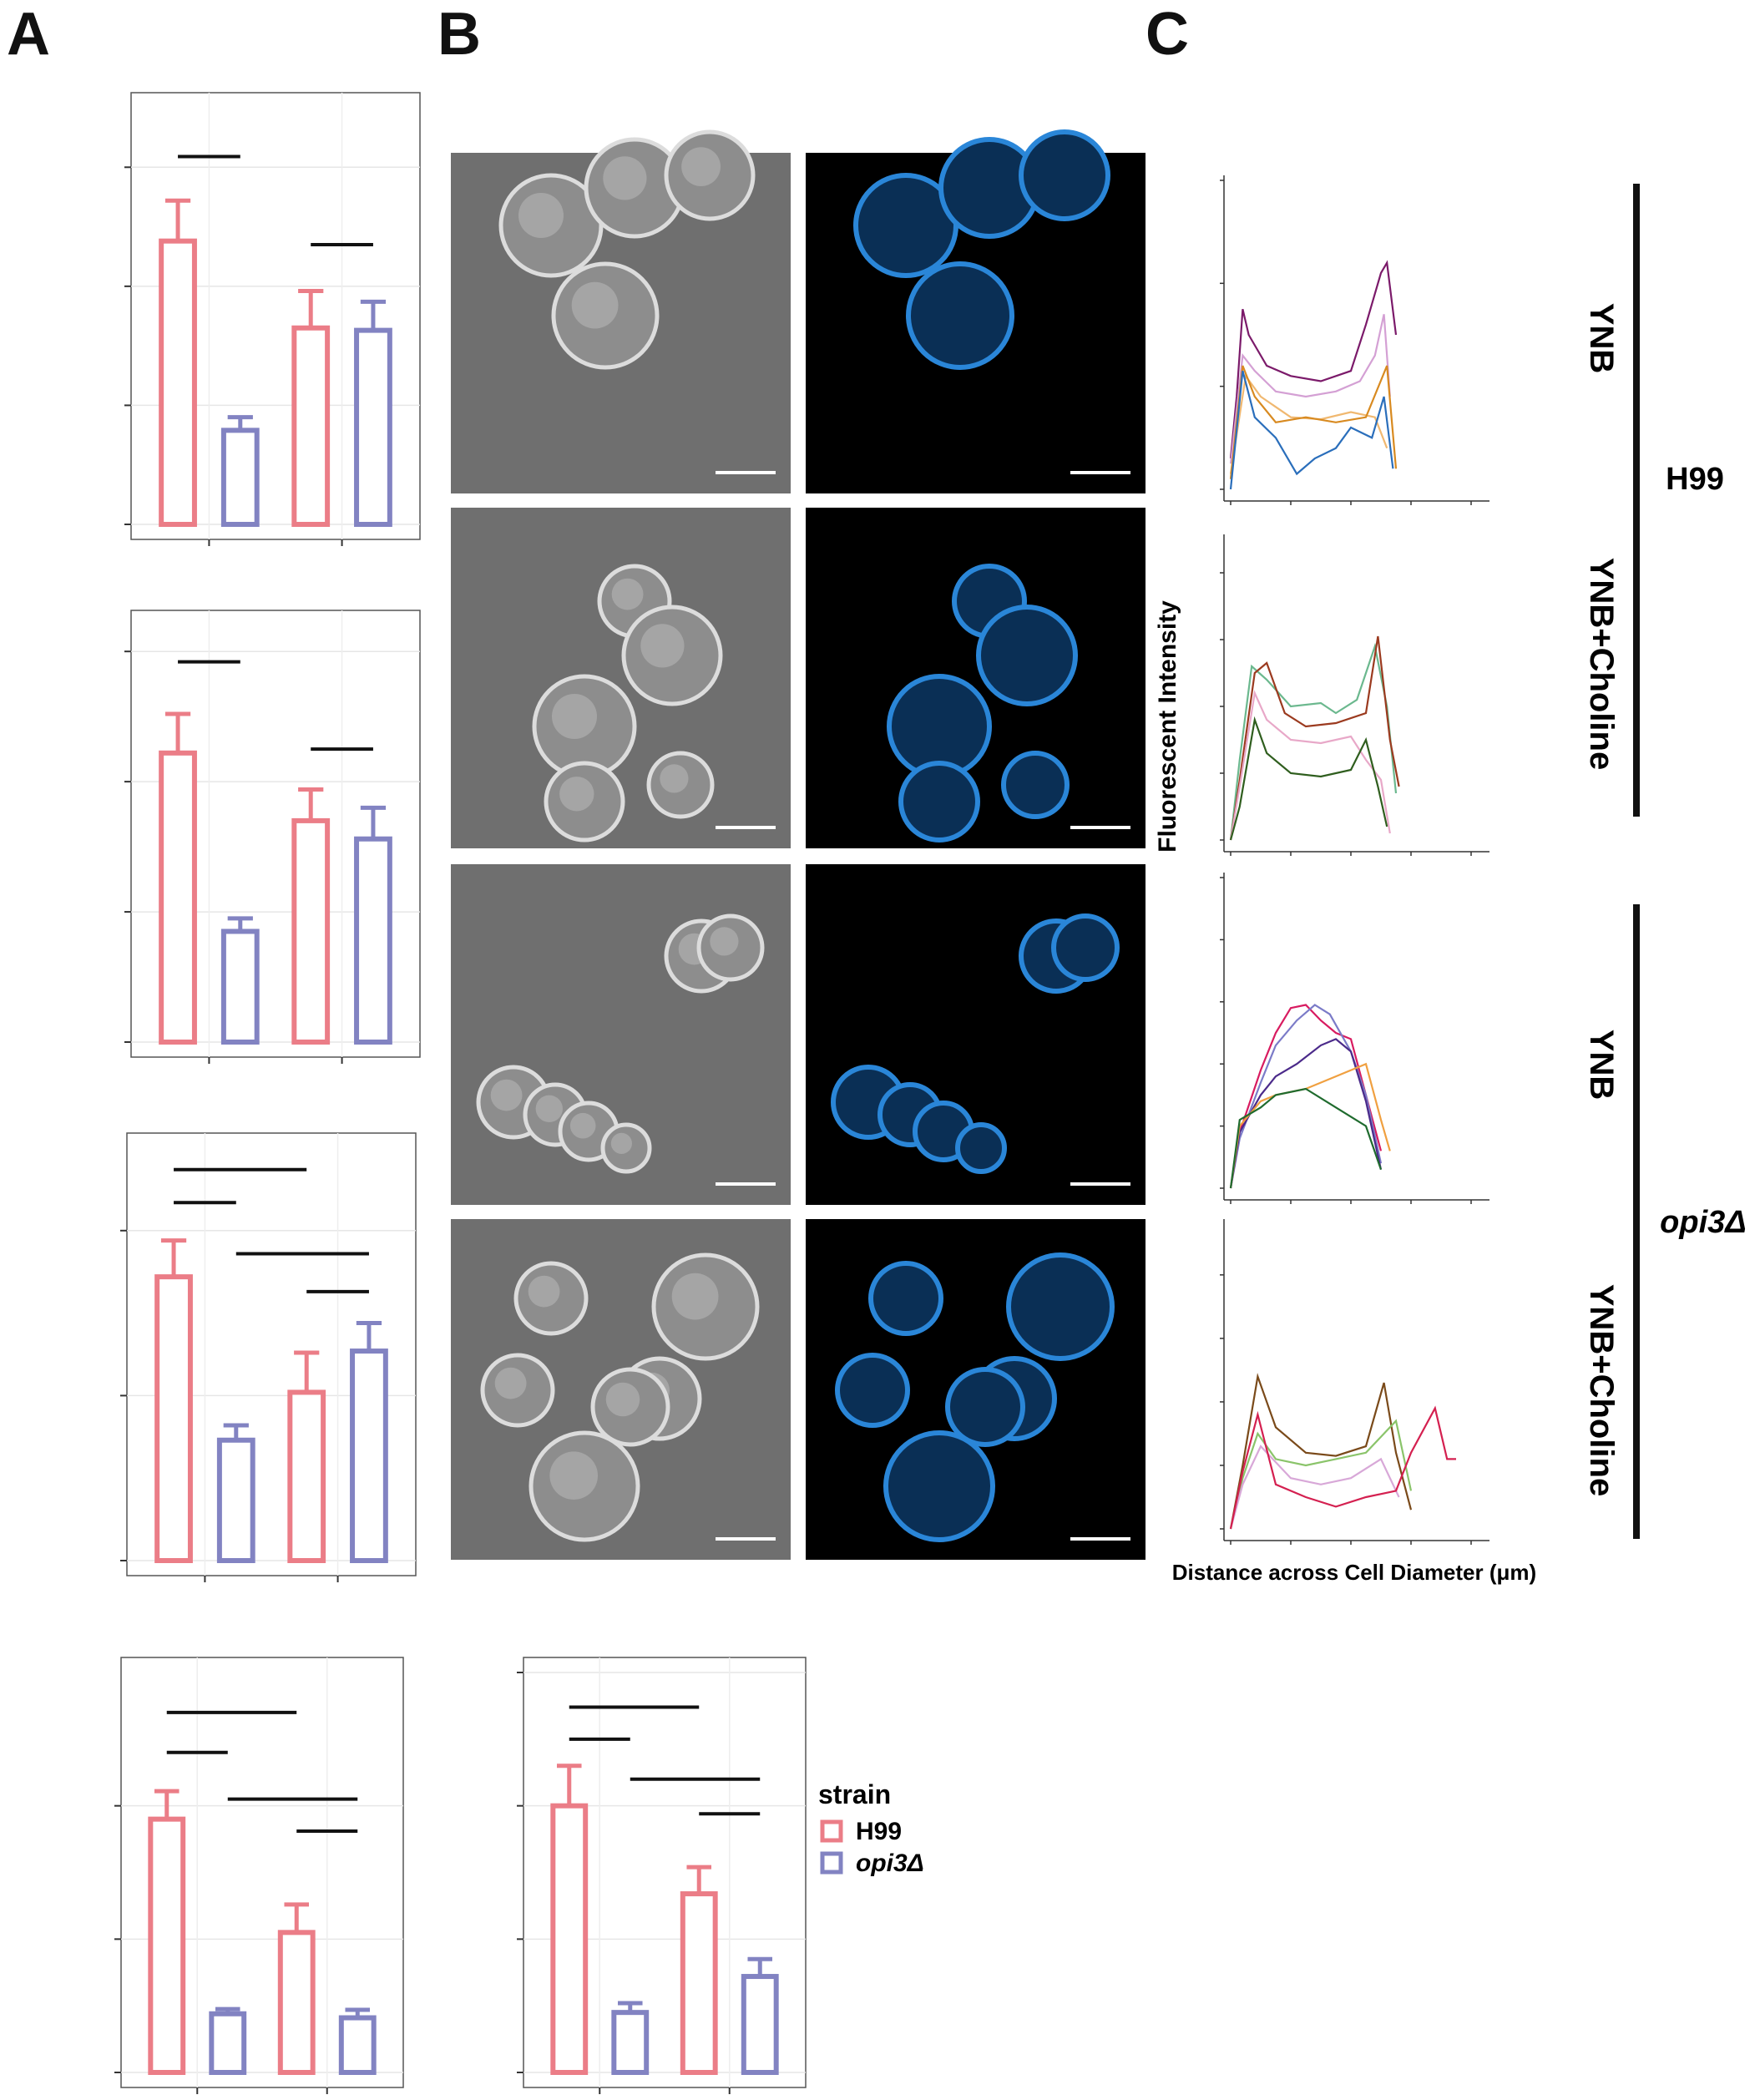 The height and width of the screenshot is (2100, 1760). What do you see at coordinates (832, 1863) in the screenshot?
I see `legend-swatch-opi3` at bounding box center [832, 1863].